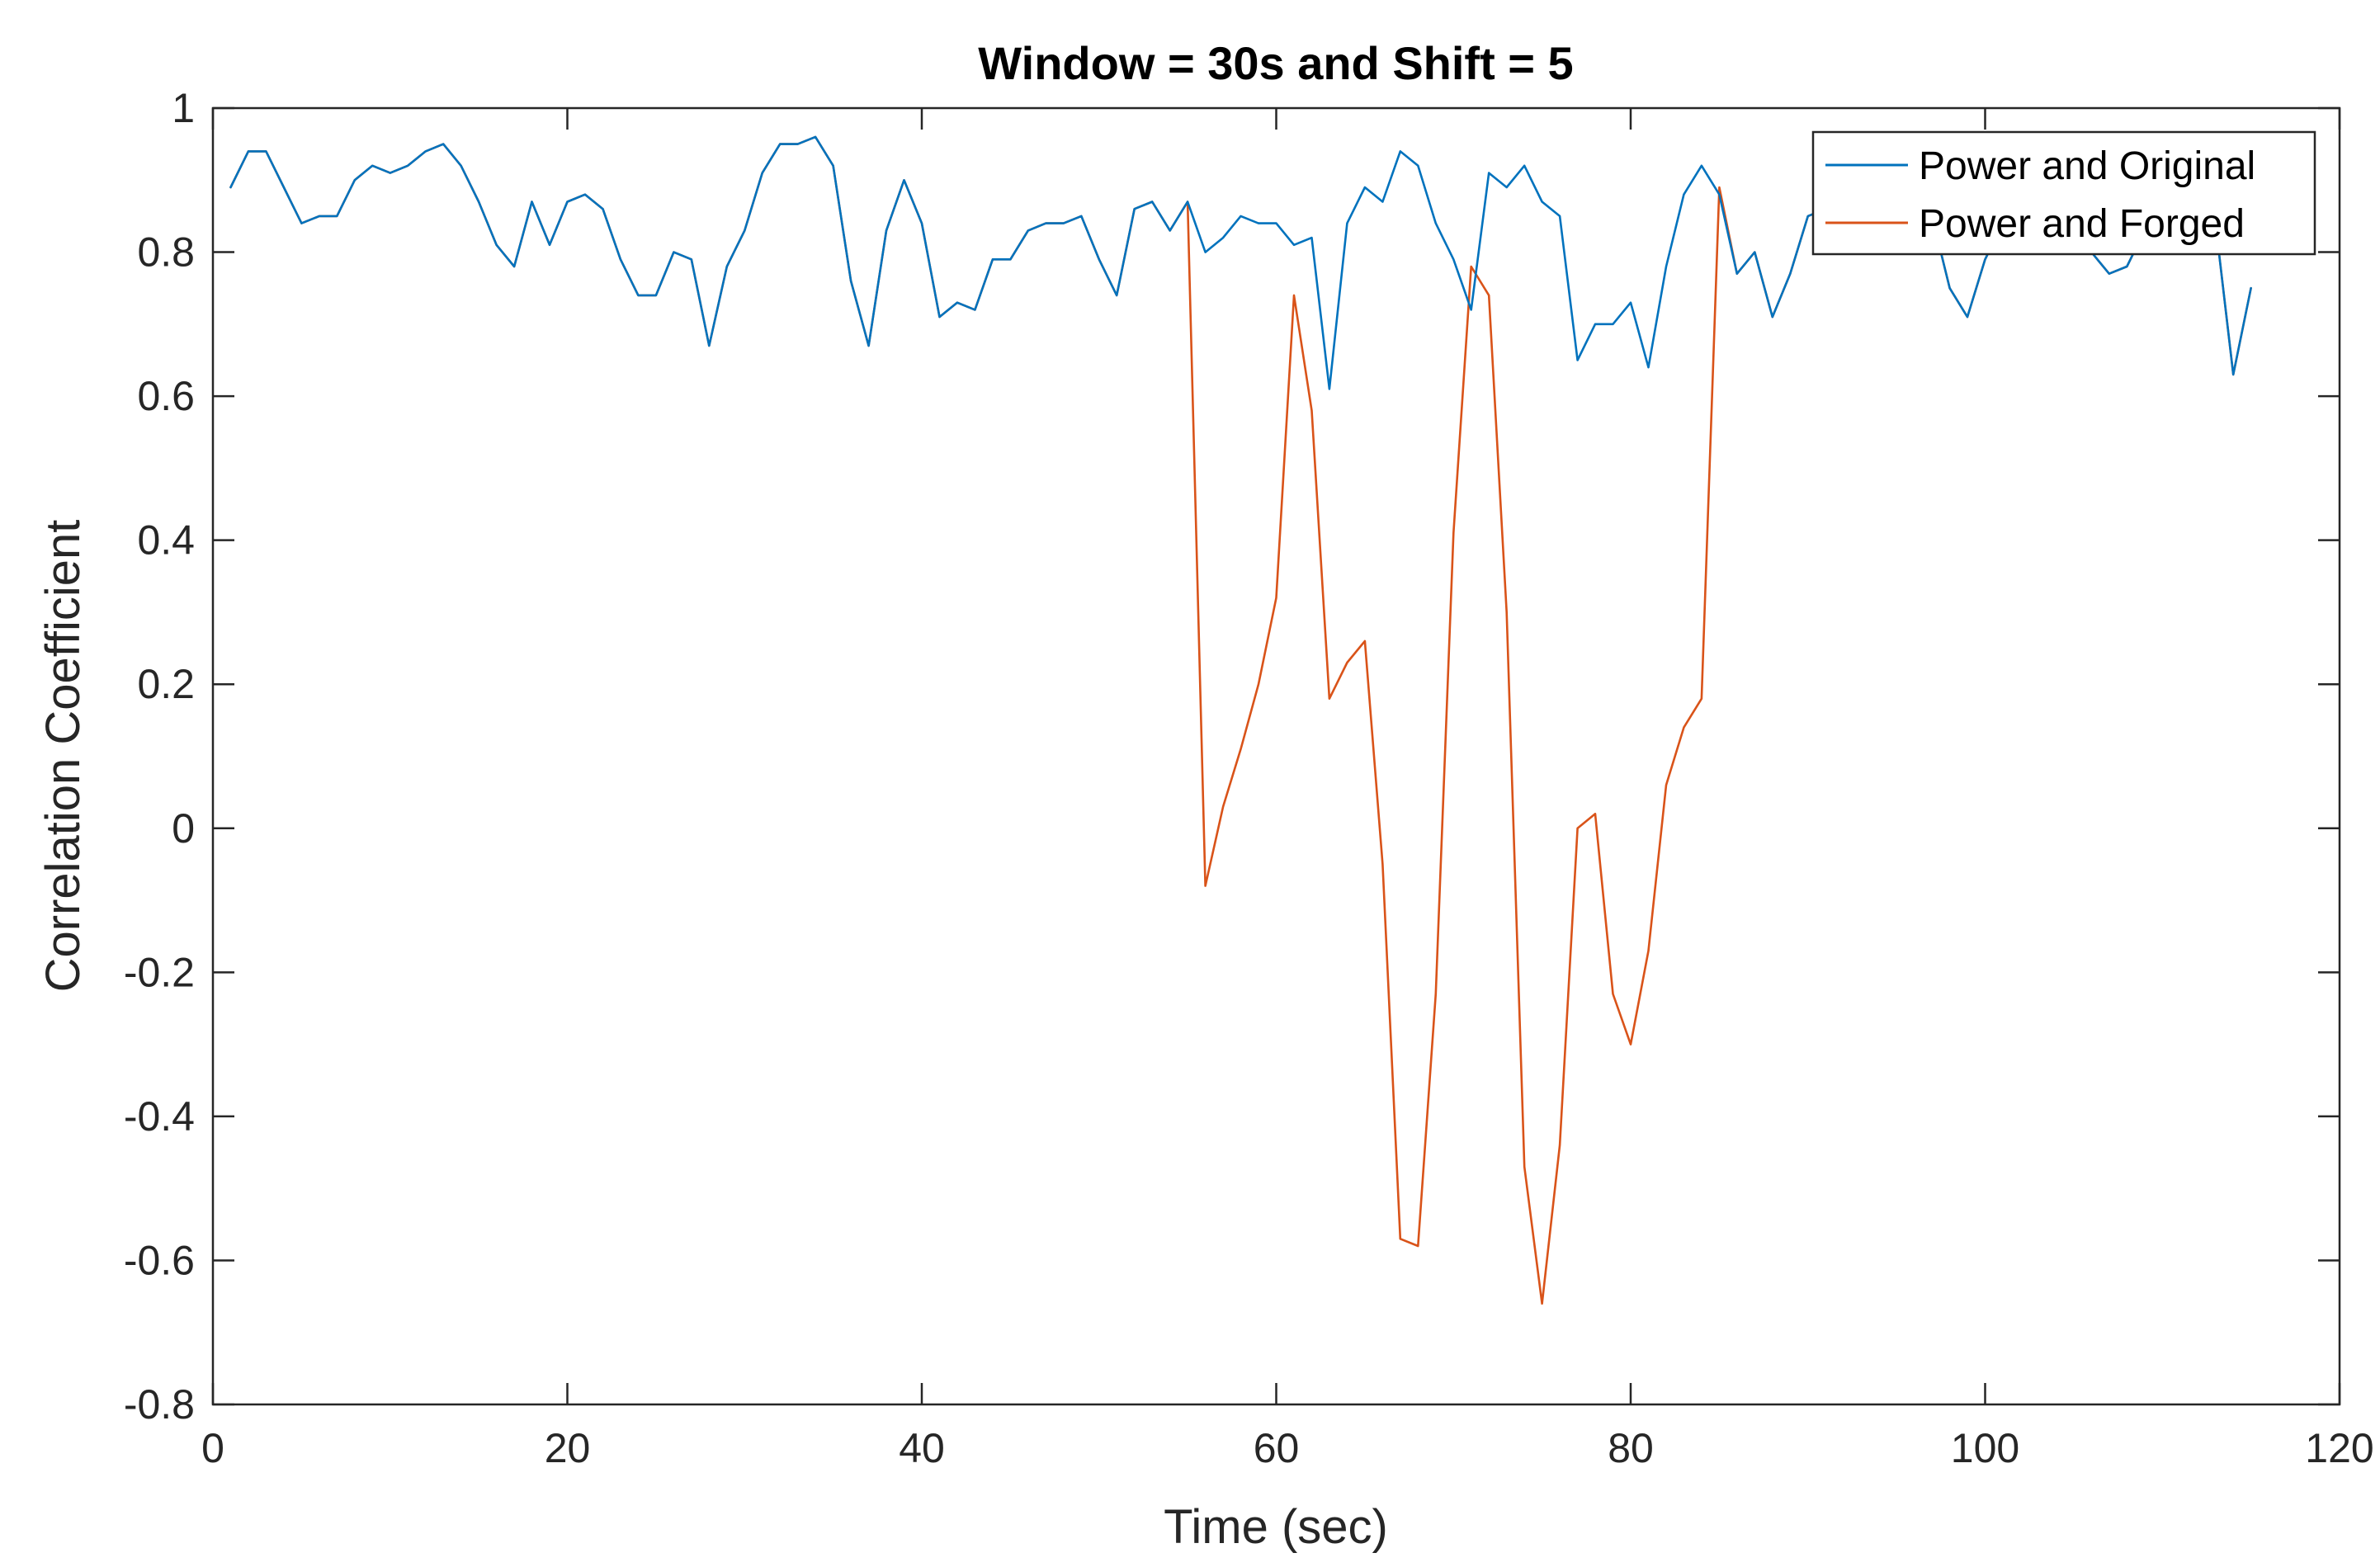  Describe the element at coordinates (159, 1404) in the screenshot. I see `y-tick-label: -0.8` at that location.